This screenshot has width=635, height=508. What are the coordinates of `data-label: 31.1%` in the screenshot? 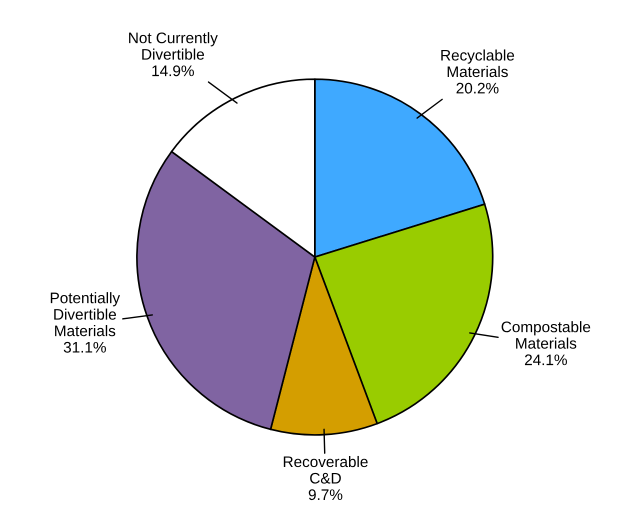 It's located at (85, 347).